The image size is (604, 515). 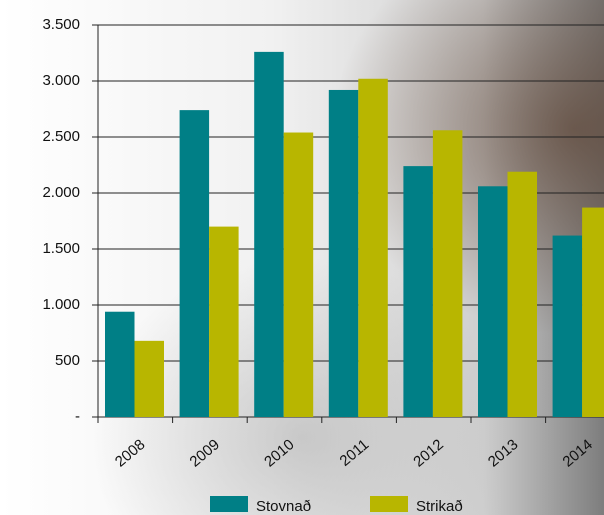 What do you see at coordinates (439, 506) in the screenshot?
I see `legend-label: Strikað` at bounding box center [439, 506].